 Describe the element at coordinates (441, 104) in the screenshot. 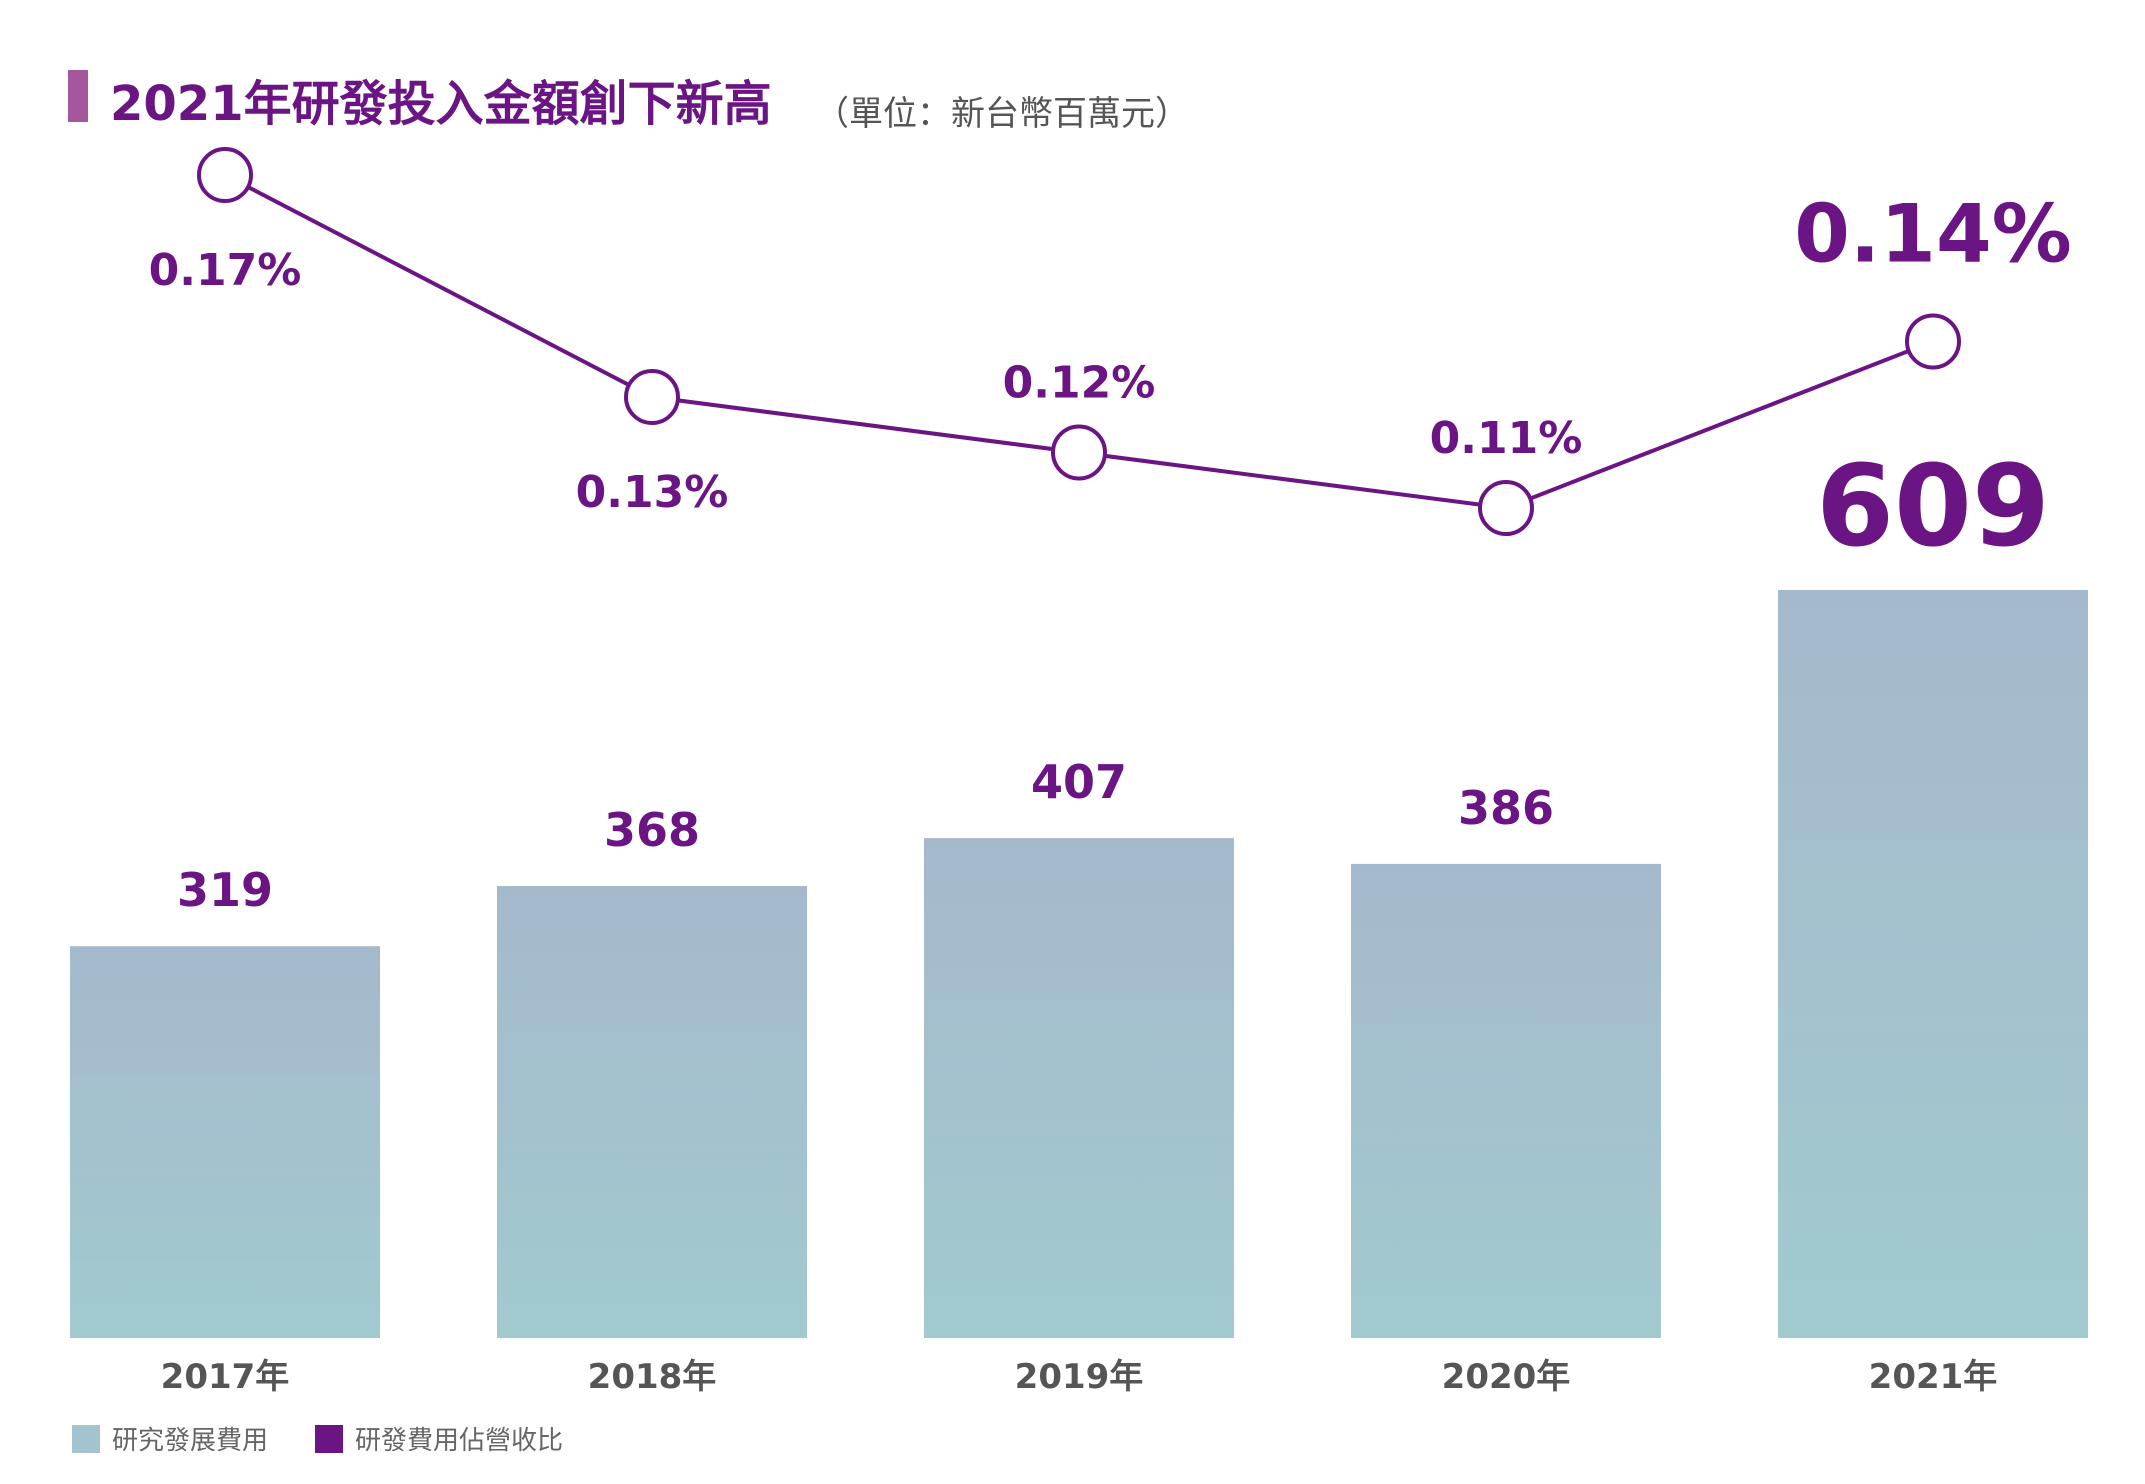

I see `chart-title: 2021年研發投入金額創下新高` at that location.